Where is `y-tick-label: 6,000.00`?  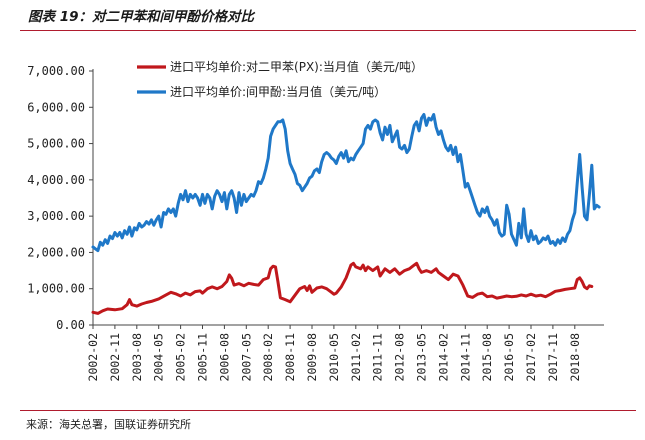 y-tick-label: 6,000.00 is located at coordinates (56, 107).